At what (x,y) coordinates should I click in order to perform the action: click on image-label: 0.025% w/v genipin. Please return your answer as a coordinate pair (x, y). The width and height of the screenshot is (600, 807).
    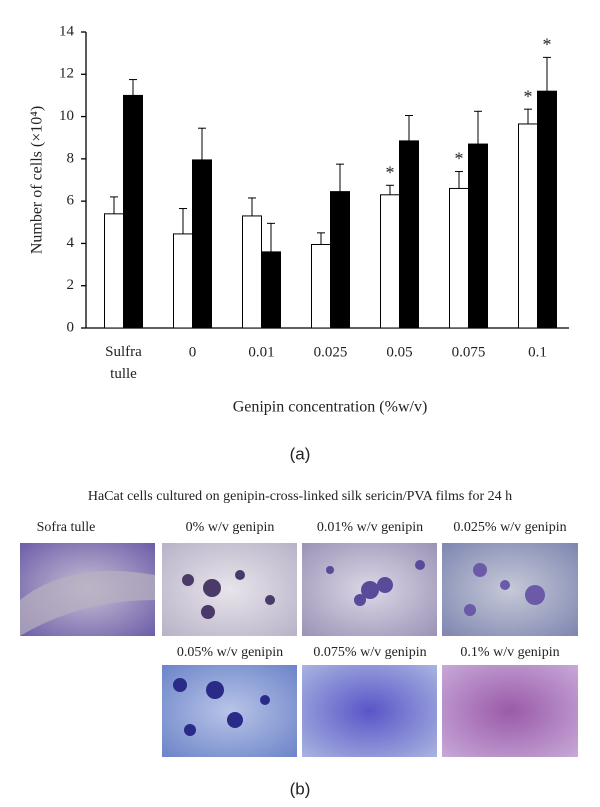
    Looking at the image, I should click on (509, 527).